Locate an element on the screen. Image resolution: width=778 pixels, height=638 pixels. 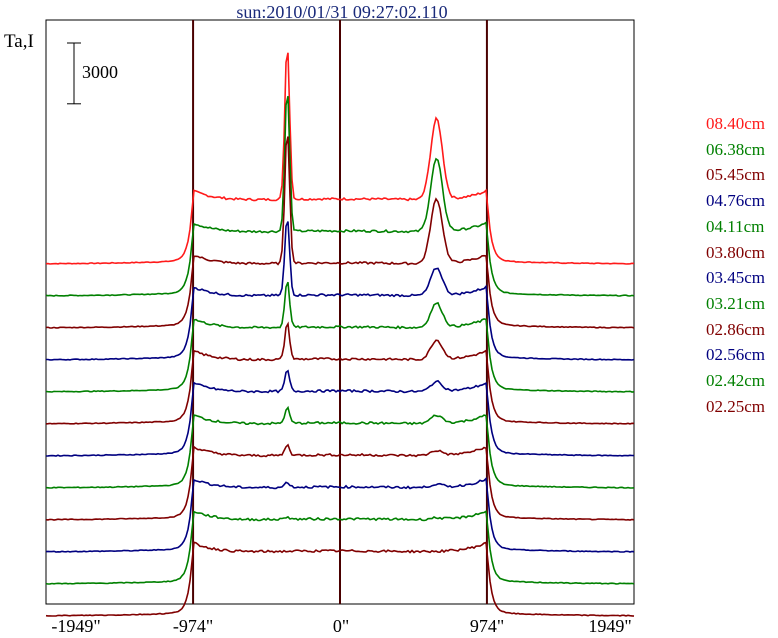
x-tick-label: -974" is located at coordinates (193, 626).